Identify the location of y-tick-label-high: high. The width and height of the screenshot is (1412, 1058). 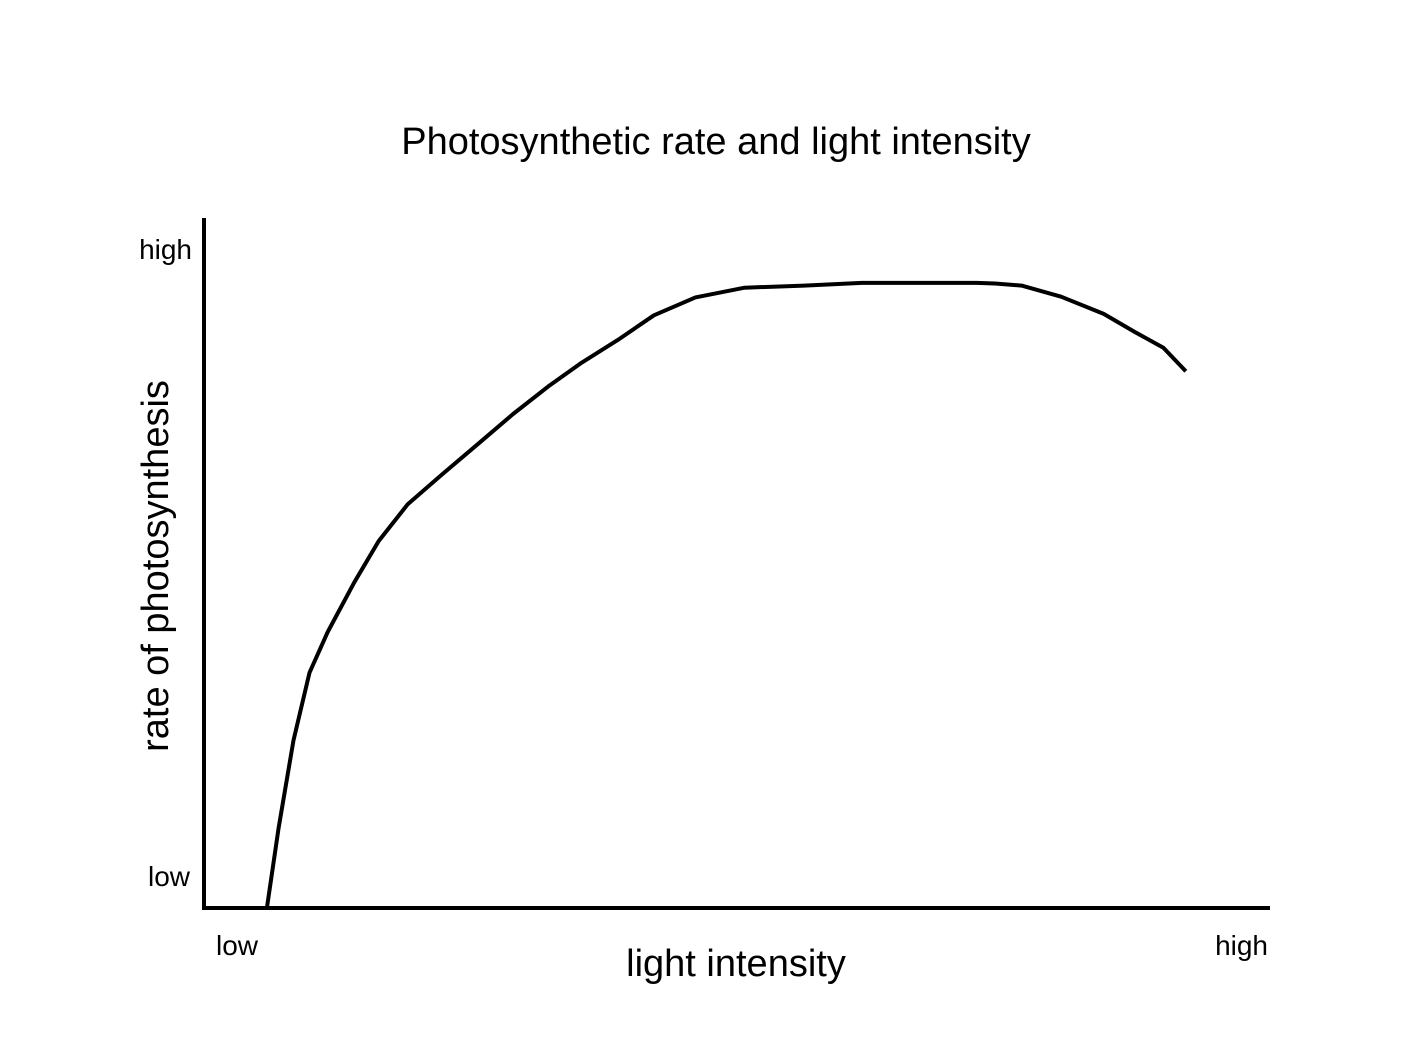
(165, 249).